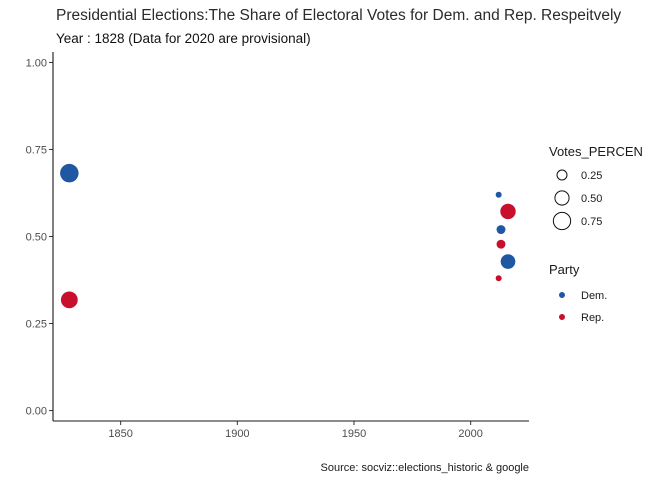 This screenshot has height=480, width=672. Describe the element at coordinates (592, 318) in the screenshot. I see `color-legend-label: Rep.` at that location.